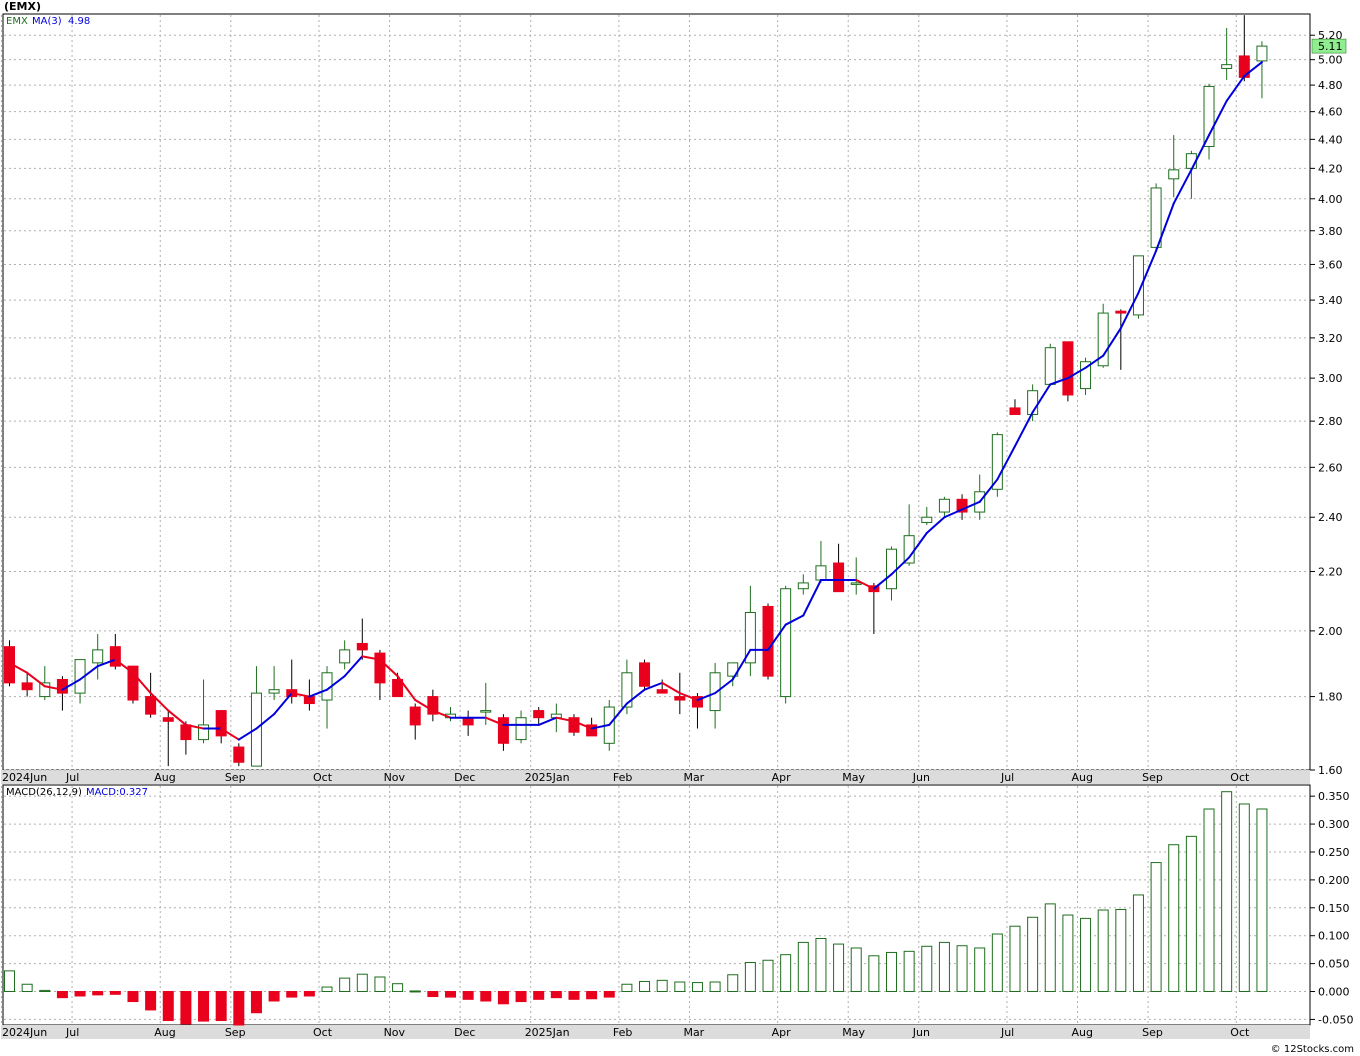  What do you see at coordinates (47, 21) in the screenshot?
I see `legend-ma-label: MA(3)` at bounding box center [47, 21].